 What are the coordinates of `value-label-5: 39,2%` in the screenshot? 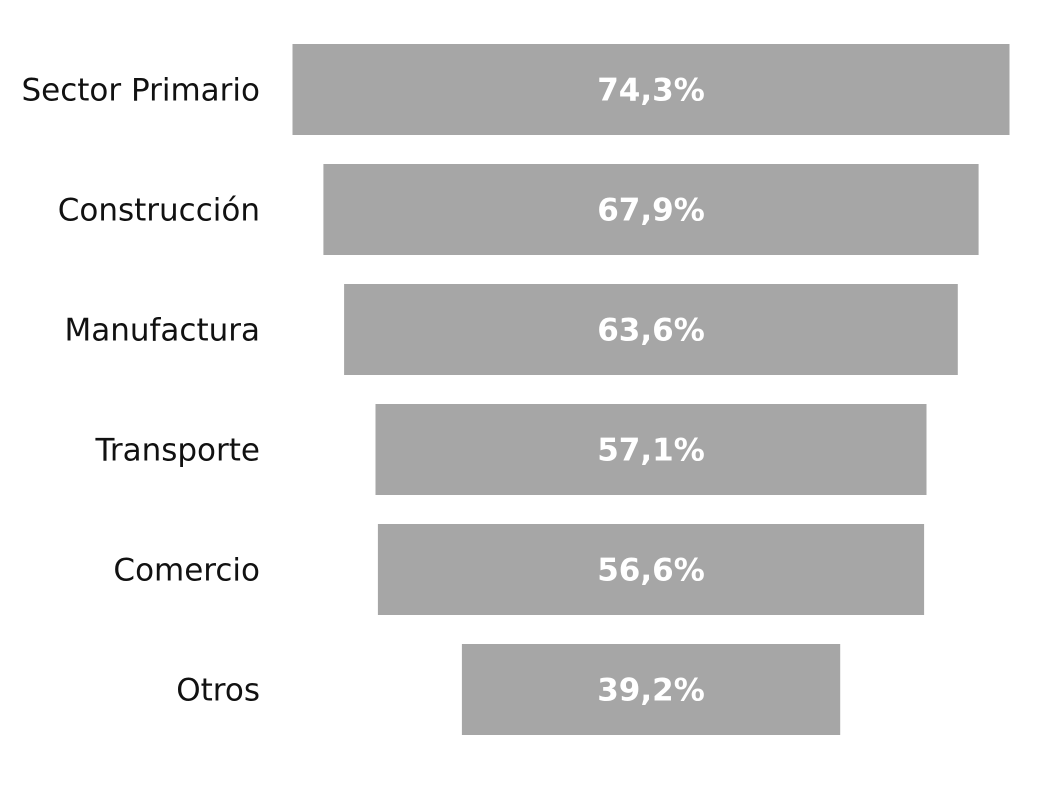 It's located at (651, 691).